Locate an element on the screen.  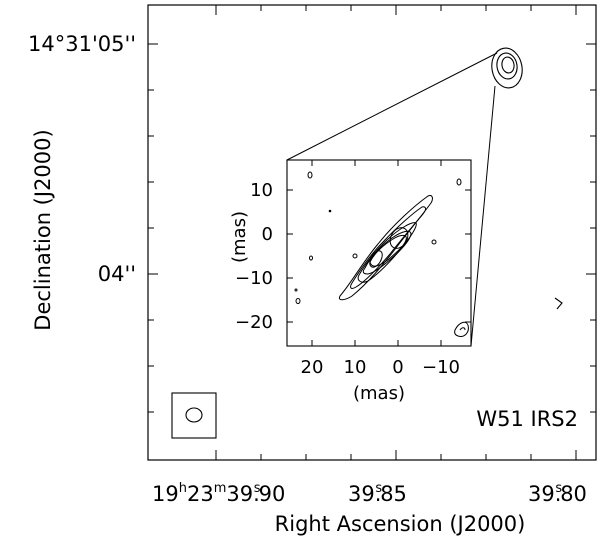
x-tick-label-2: 39.s80 is located at coordinates (557, 493).